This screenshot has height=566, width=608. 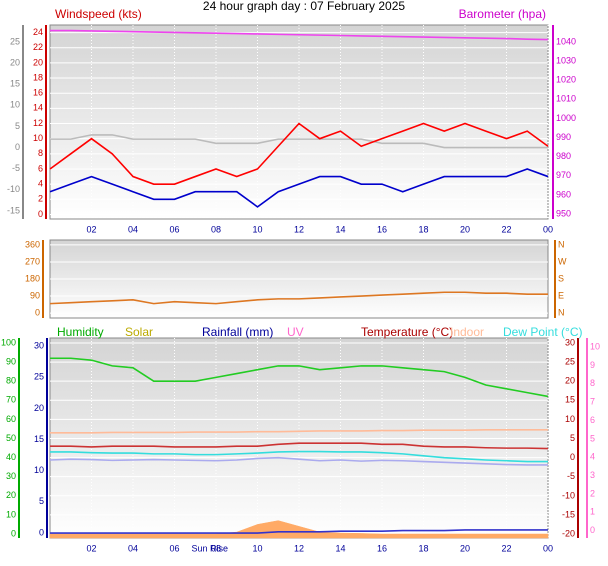 I want to click on series-label: Rainfall (mm), so click(x=237, y=332).